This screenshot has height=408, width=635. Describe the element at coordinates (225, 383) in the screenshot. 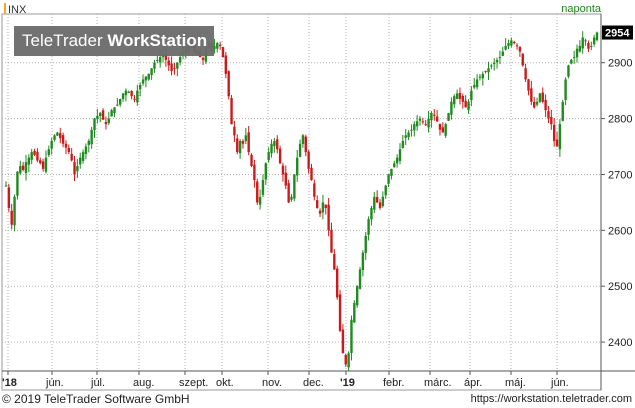

I see `x-tick-label: okt.` at that location.